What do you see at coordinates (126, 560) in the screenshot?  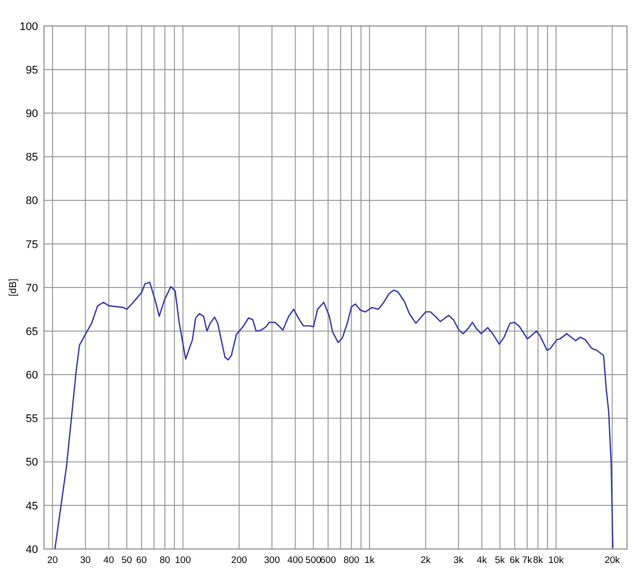 I see `x-tick-label: 50` at bounding box center [126, 560].